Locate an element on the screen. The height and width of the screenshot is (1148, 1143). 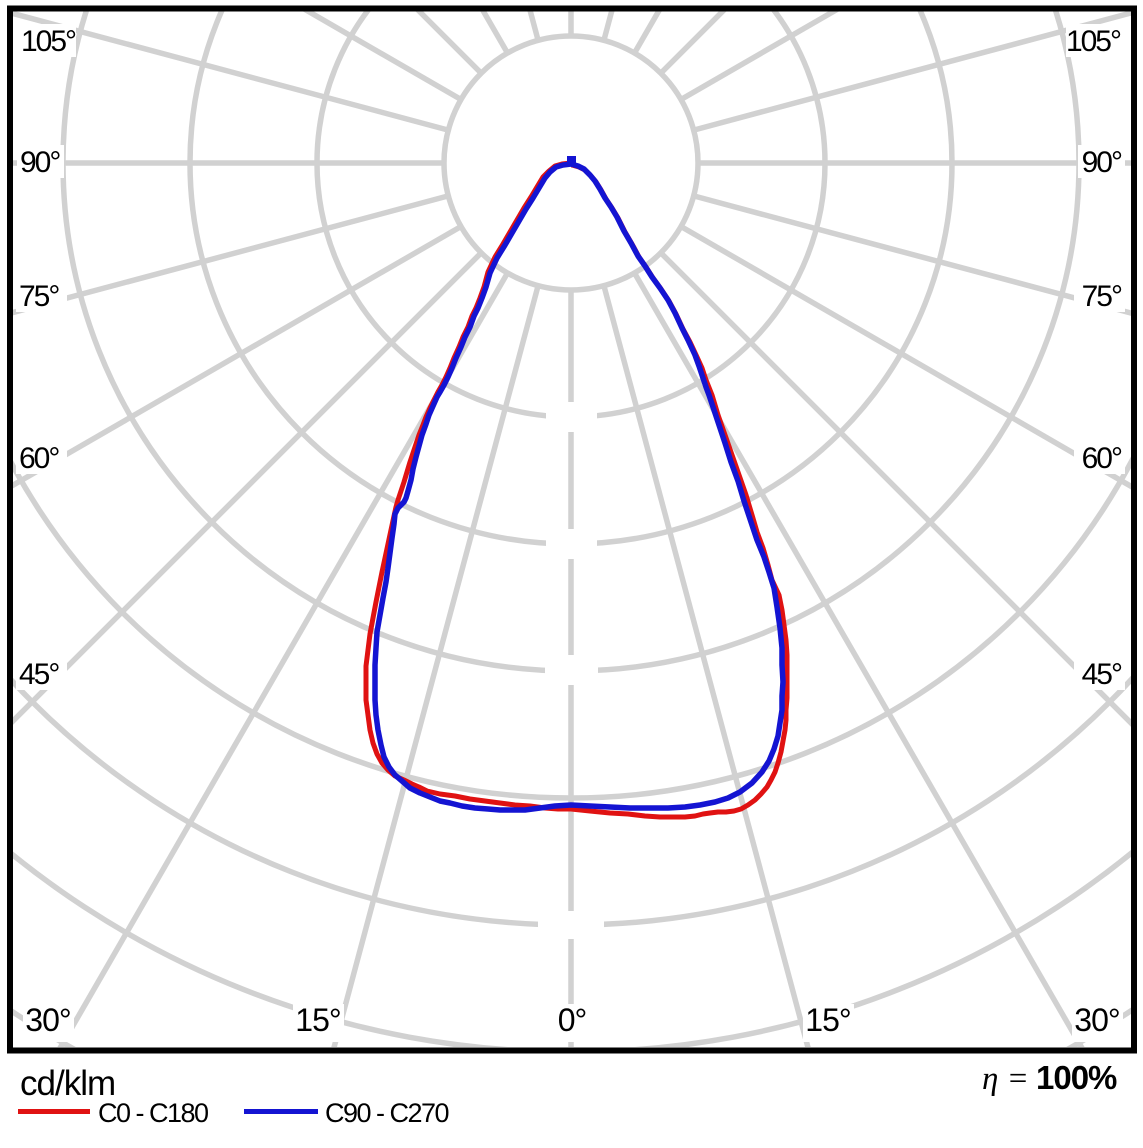
svg-text: C90 - C270 is located at coordinates (387, 1113).